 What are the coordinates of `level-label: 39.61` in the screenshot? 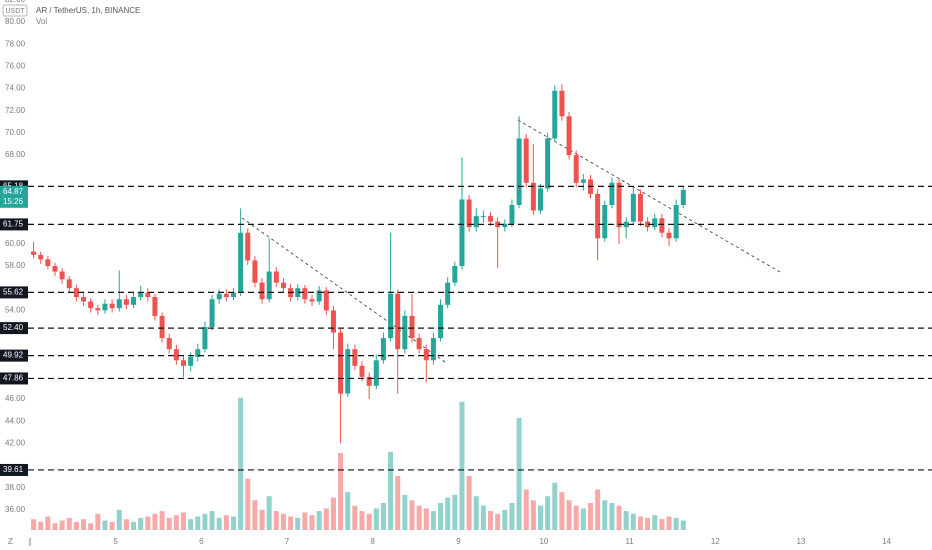 It's located at (13, 469).